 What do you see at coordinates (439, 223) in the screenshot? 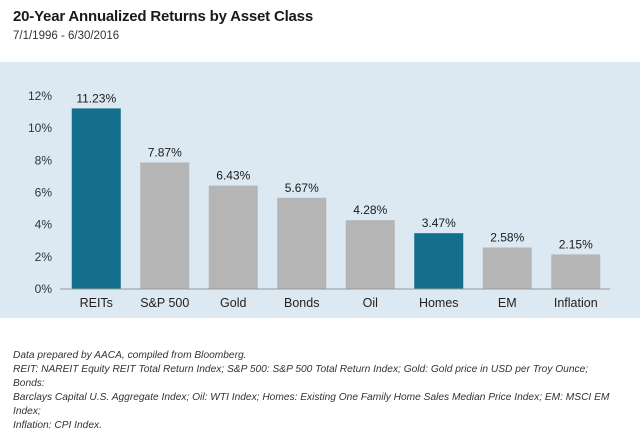
I see `data-label: 3.47%` at bounding box center [439, 223].